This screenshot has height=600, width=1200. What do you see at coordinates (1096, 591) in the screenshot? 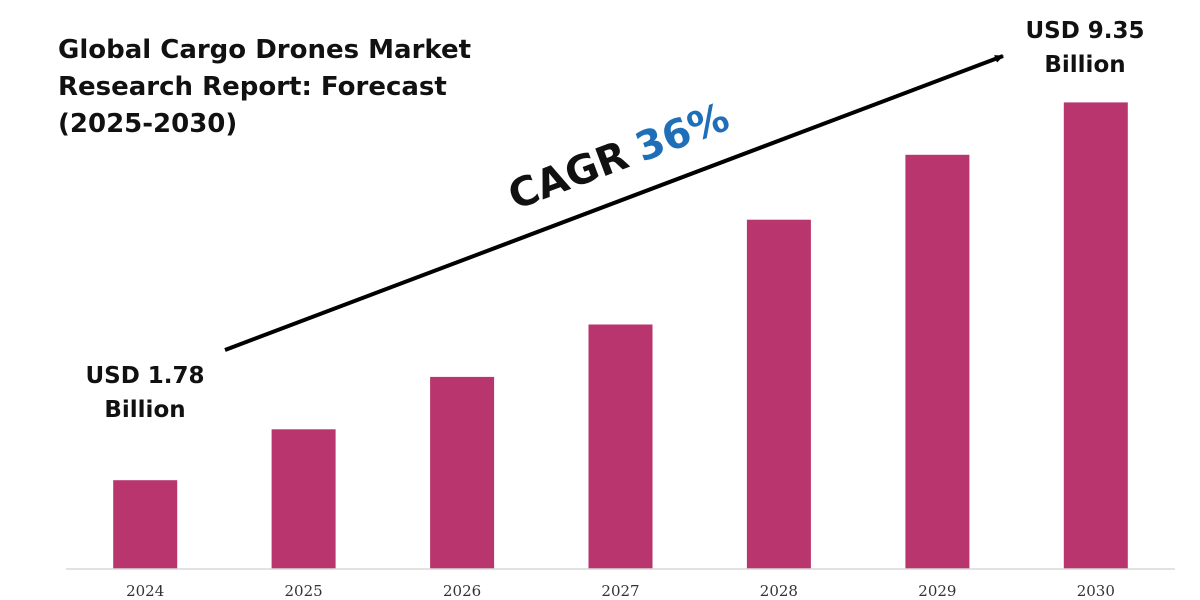
I see `x-tick-label: 2030` at bounding box center [1096, 591].